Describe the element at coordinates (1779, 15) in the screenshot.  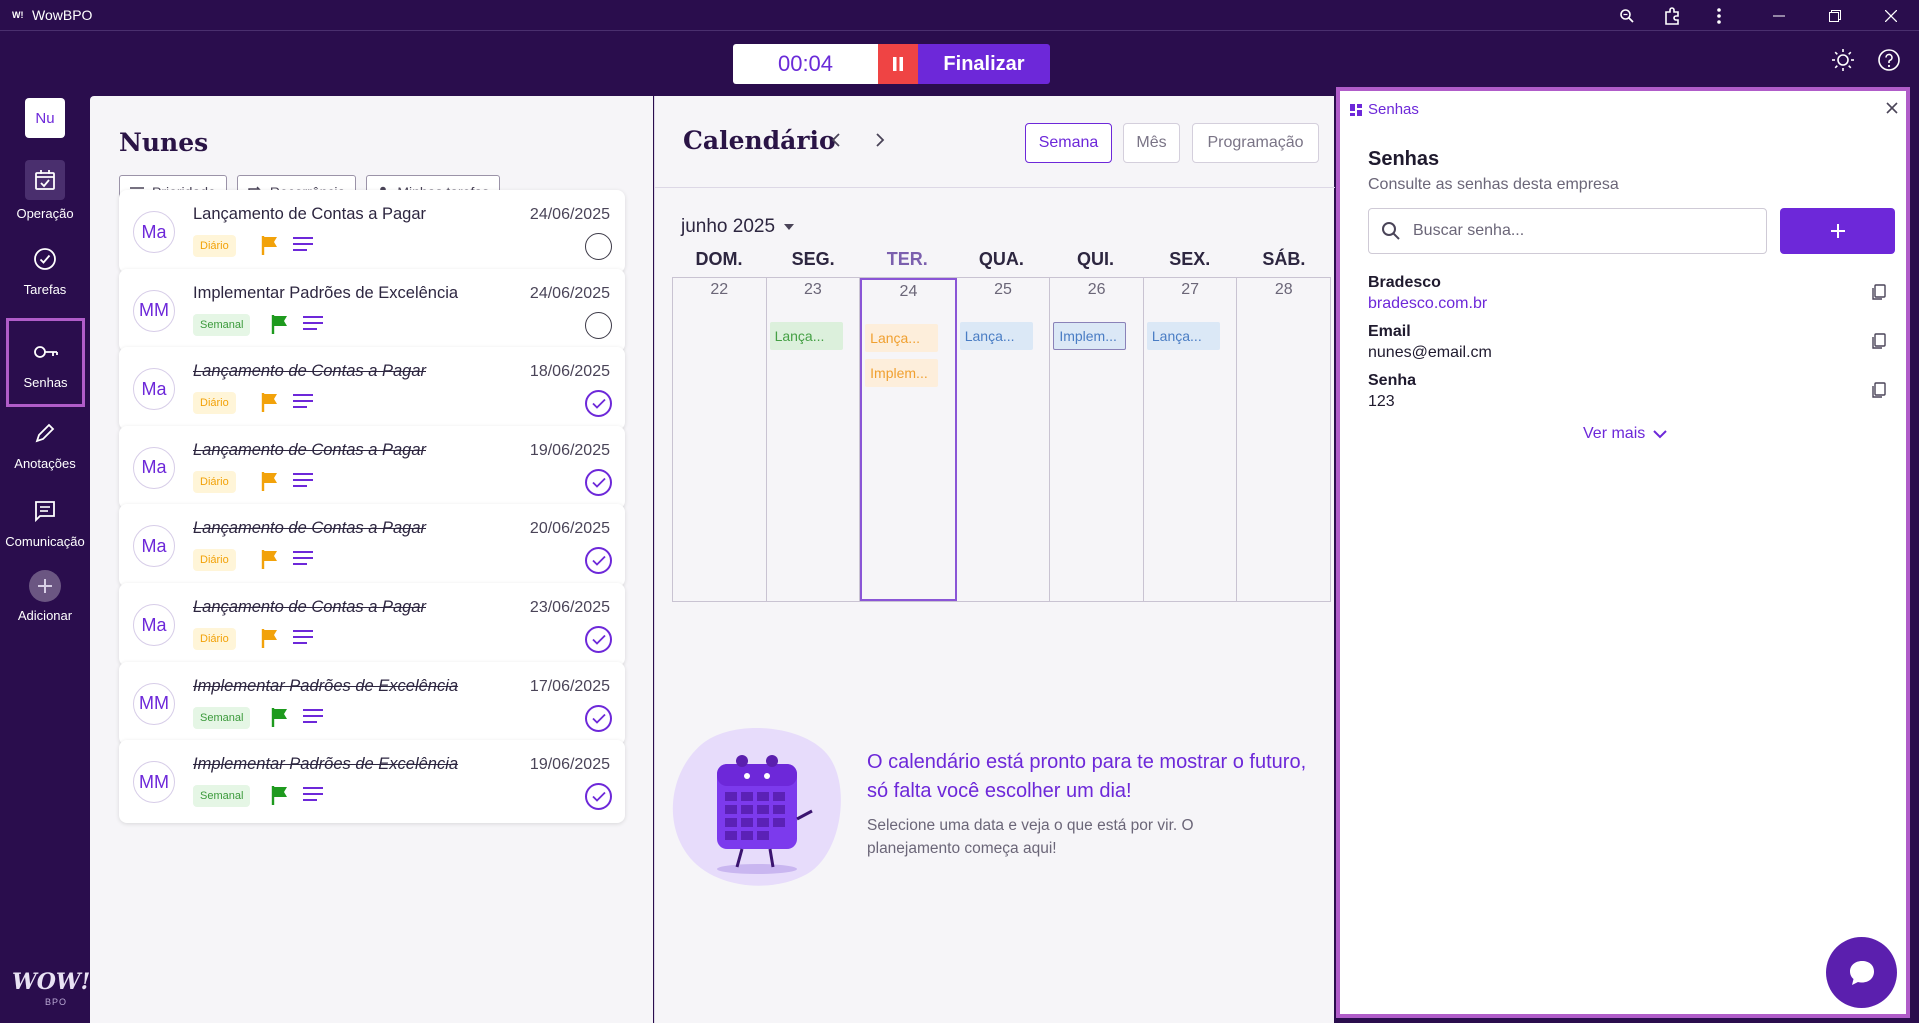
I see `minimize-button` at that location.